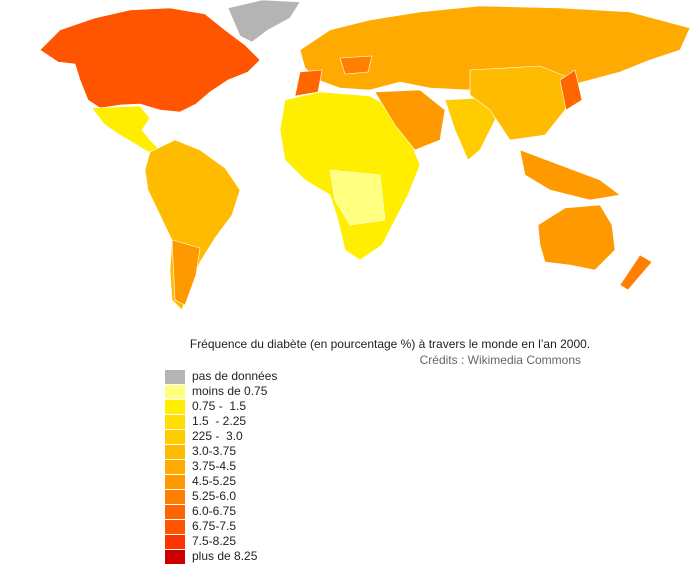 The image size is (700, 581). Describe the element at coordinates (500, 360) in the screenshot. I see `credits: Crédits : Wikimedia Commons` at that location.